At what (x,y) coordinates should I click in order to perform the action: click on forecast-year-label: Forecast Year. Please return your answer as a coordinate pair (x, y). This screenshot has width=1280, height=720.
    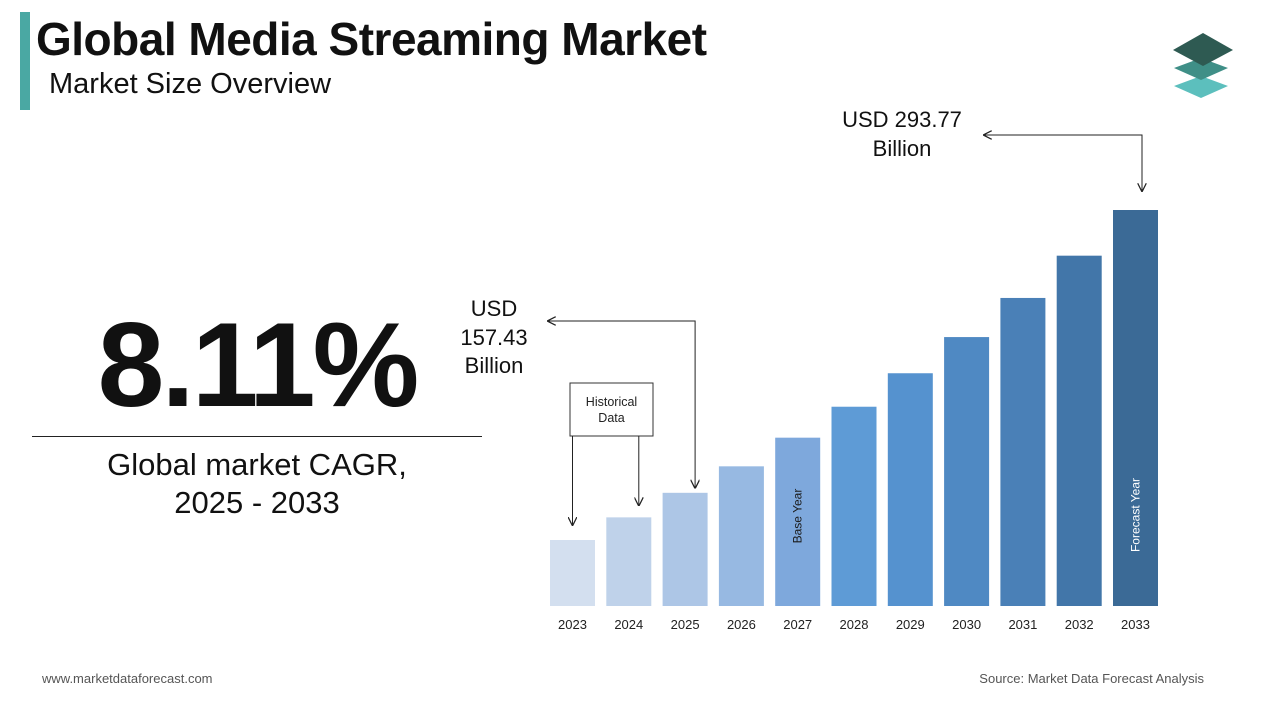
    Looking at the image, I should click on (1136, 515).